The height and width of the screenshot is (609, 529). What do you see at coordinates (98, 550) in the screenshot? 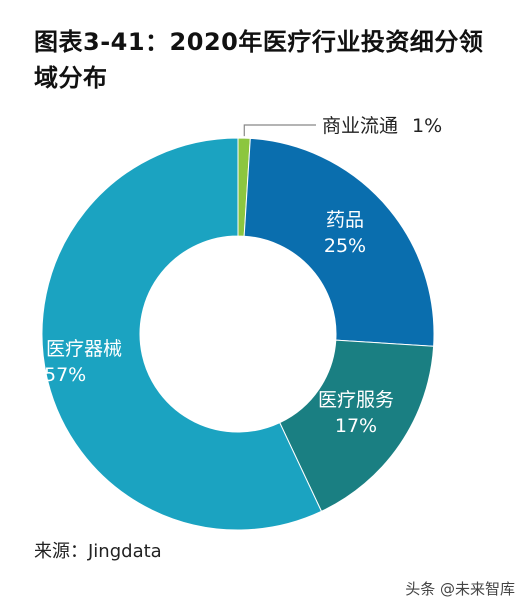
I see `source-note: 来源：Jingdata` at bounding box center [98, 550].